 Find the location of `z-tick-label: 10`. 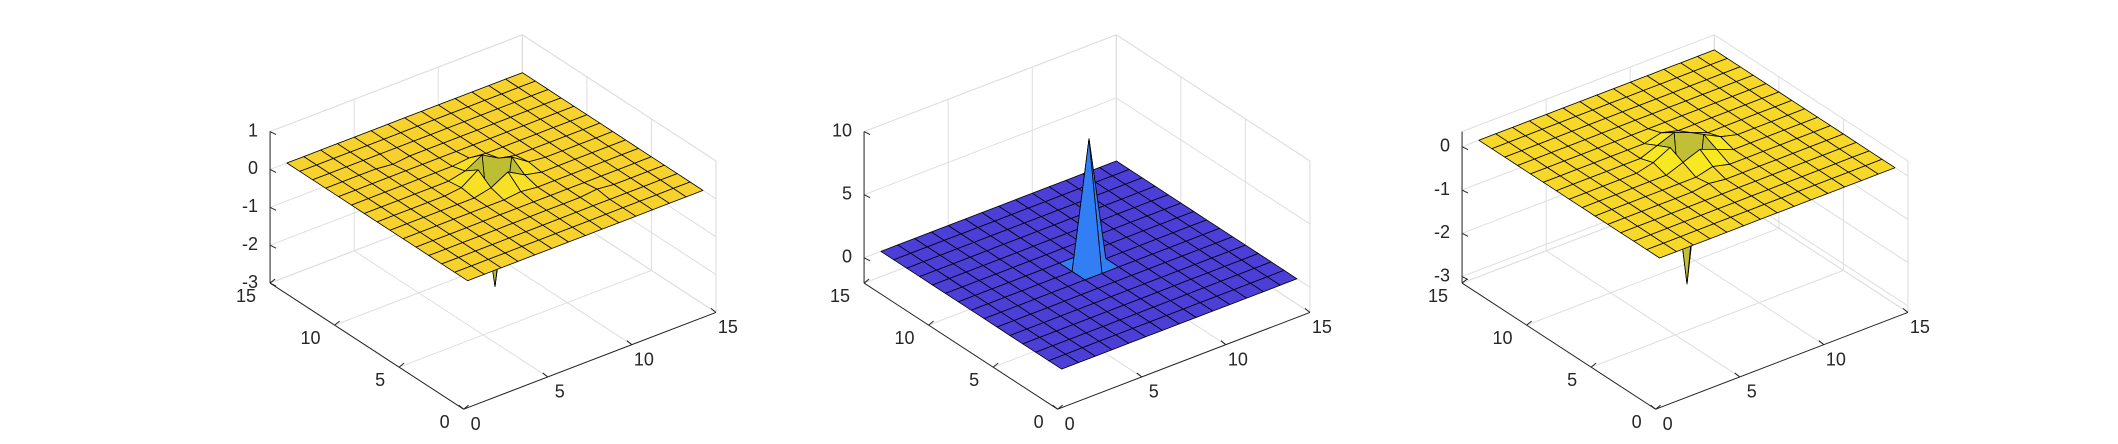

z-tick-label: 10 is located at coordinates (842, 130).